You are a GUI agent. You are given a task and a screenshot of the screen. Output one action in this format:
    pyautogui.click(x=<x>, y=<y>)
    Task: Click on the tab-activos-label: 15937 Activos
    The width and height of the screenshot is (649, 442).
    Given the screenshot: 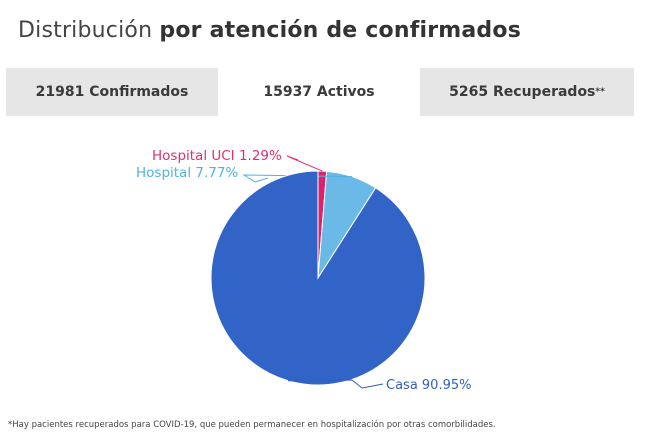 What is the action you would take?
    pyautogui.click(x=319, y=92)
    